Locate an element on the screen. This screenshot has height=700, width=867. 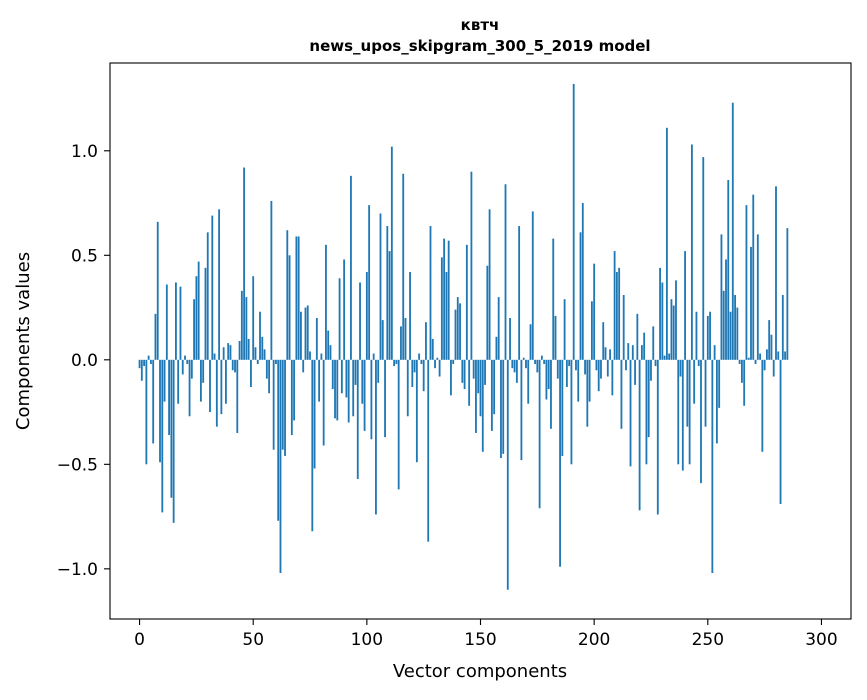
y-axis-label: Components values is located at coordinates (23, 341).